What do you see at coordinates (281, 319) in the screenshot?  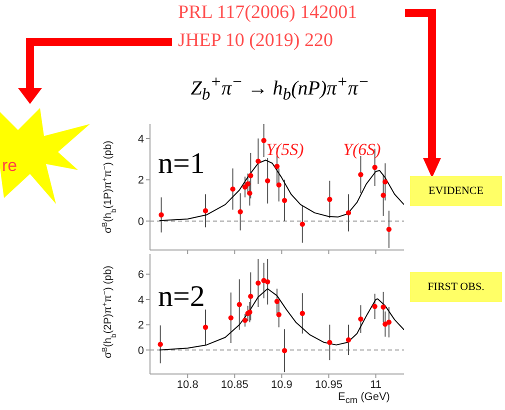 I see `line-series` at bounding box center [281, 319].